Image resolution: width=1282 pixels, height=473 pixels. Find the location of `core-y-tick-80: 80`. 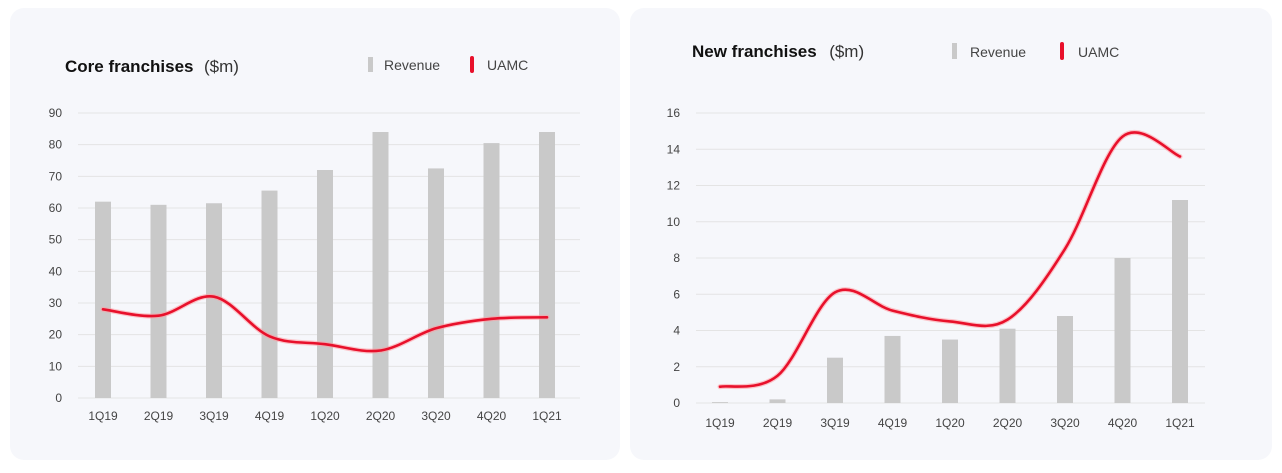

core-y-tick-80: 80 is located at coordinates (56, 145).